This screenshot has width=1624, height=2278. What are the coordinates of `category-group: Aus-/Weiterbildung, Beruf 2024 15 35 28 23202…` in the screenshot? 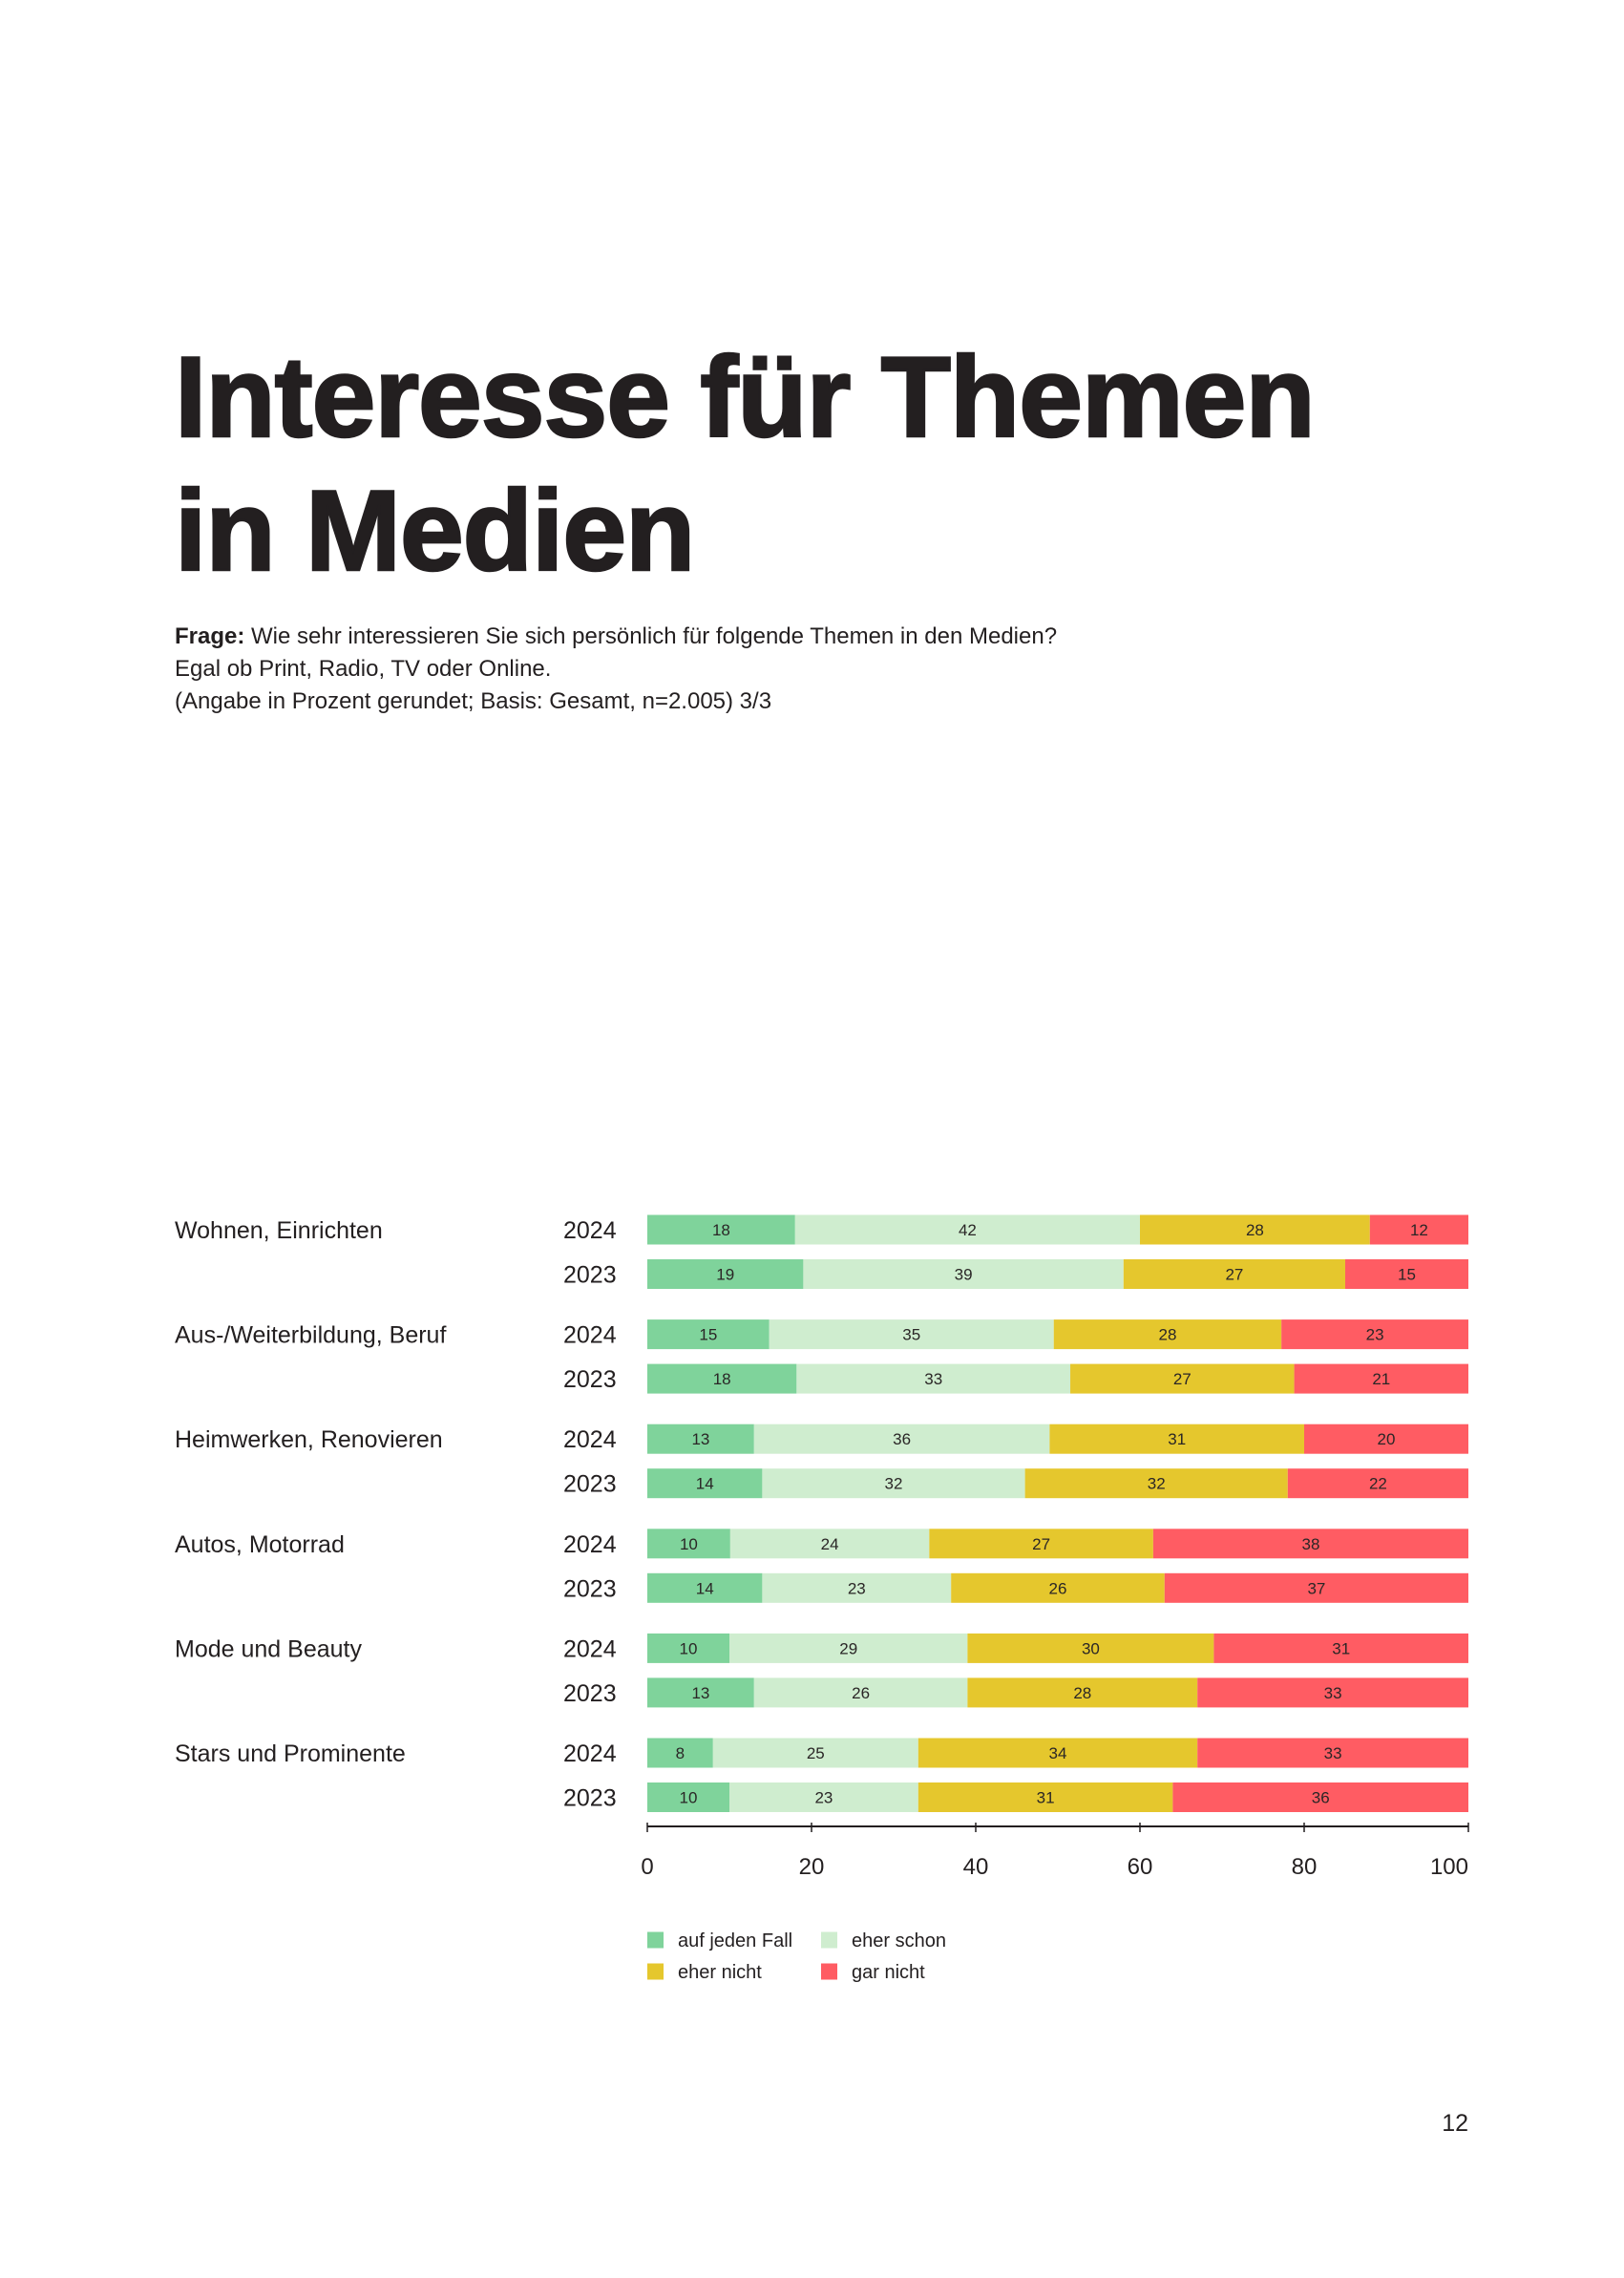 It's located at (821, 1356).